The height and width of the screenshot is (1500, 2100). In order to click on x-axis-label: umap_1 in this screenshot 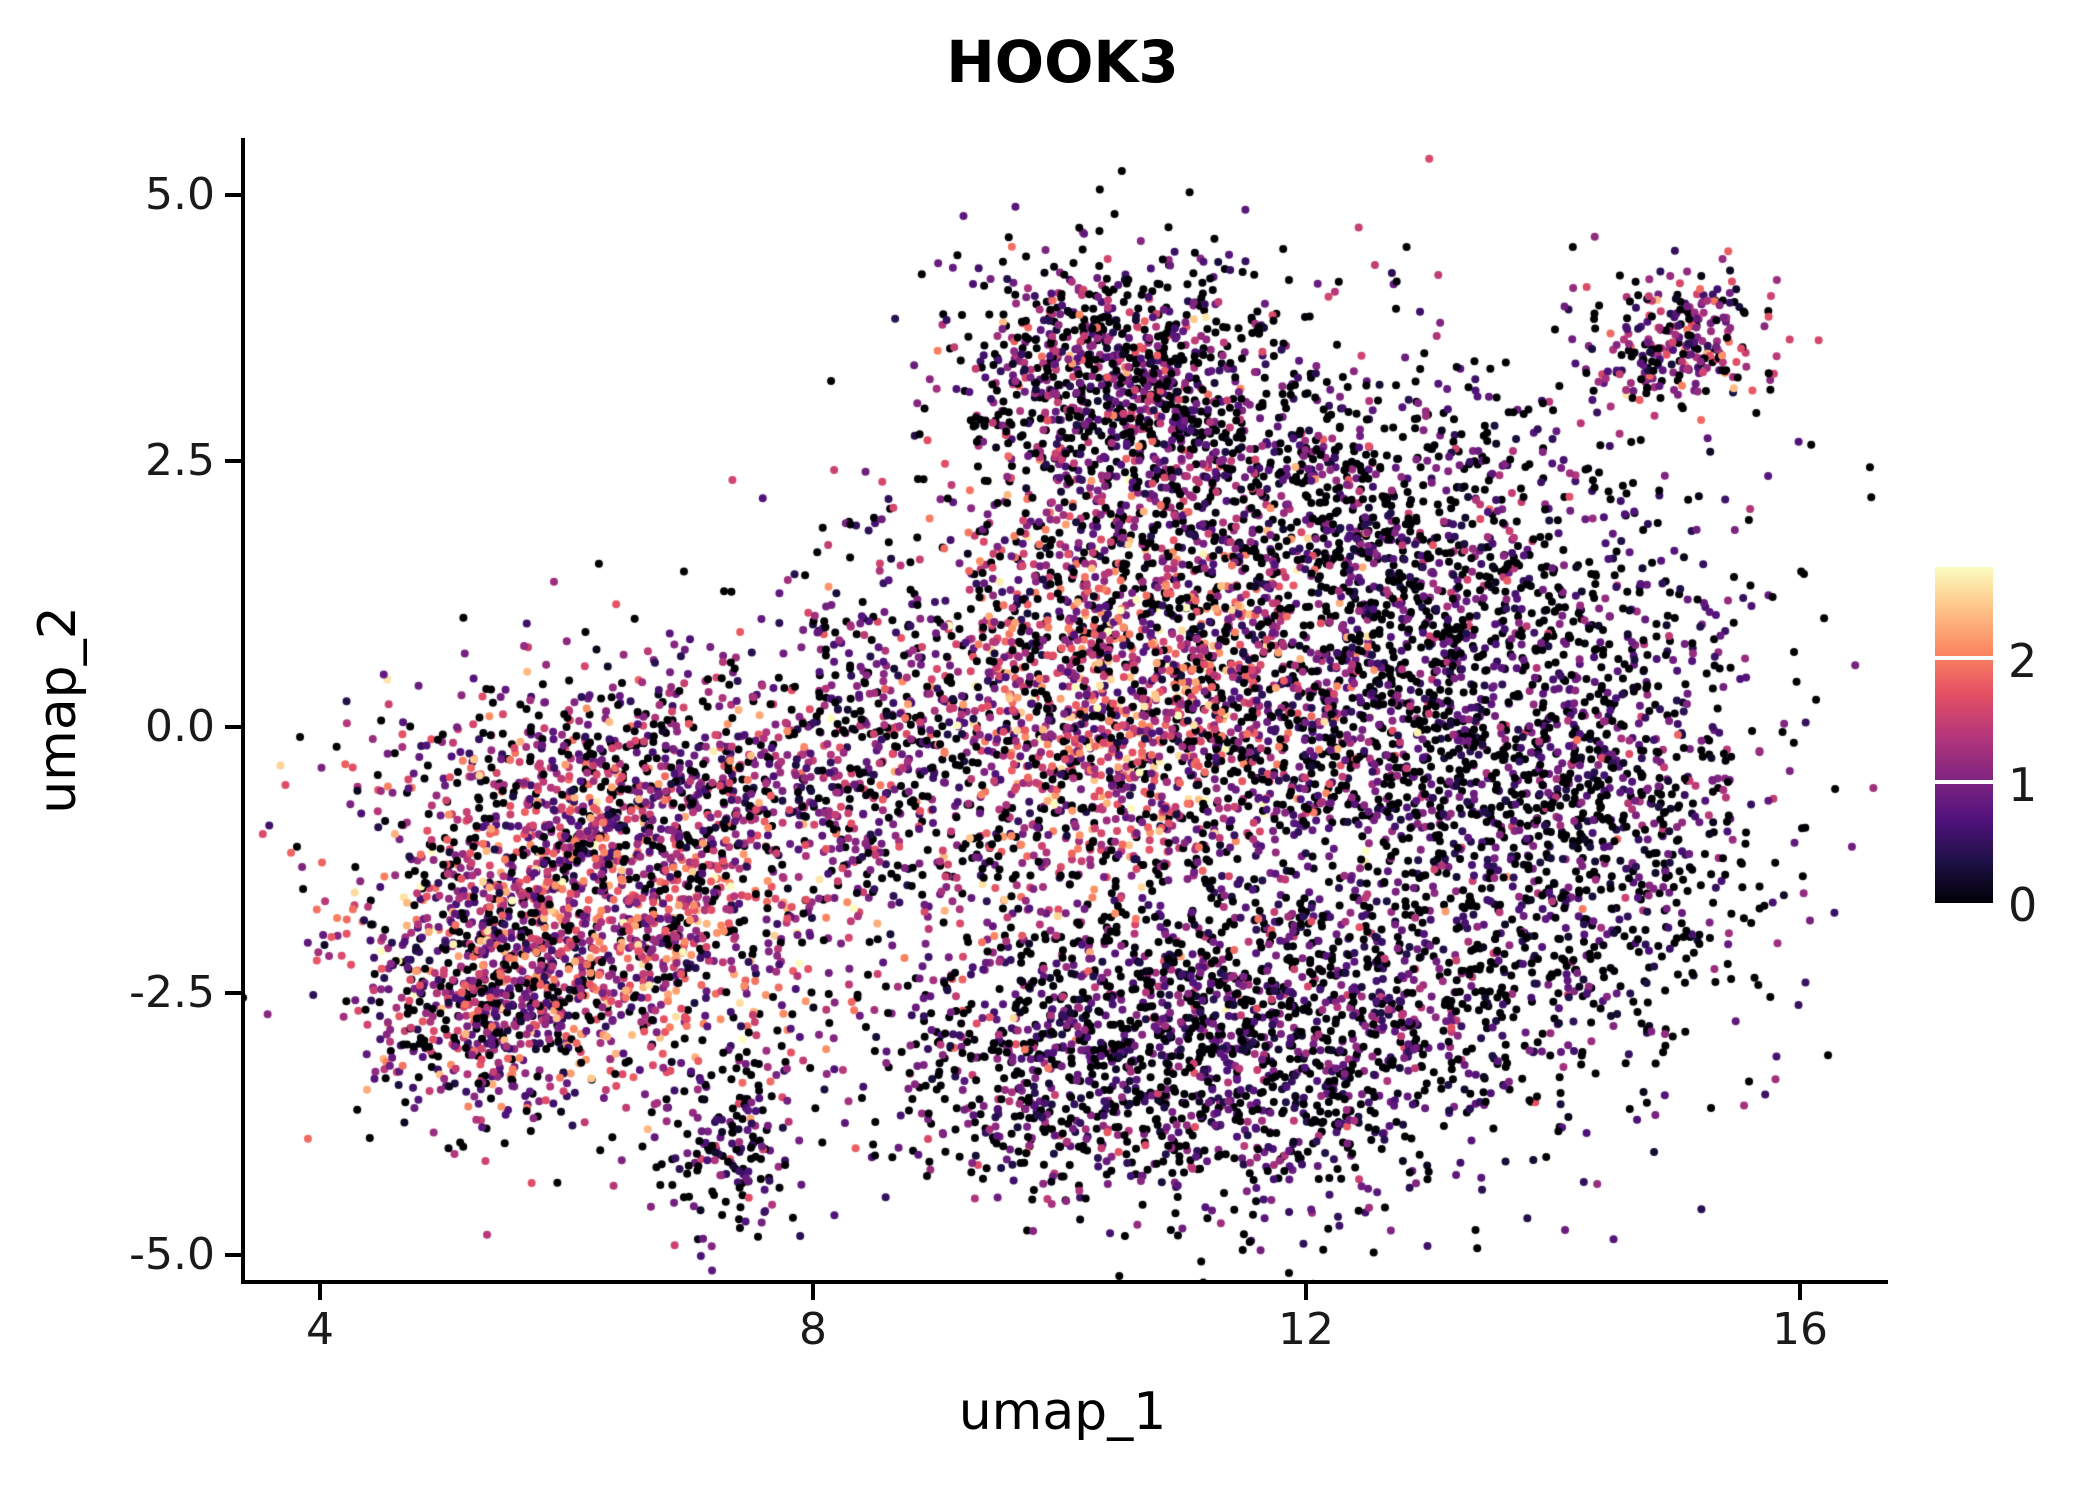, I will do `click(1062, 1412)`.